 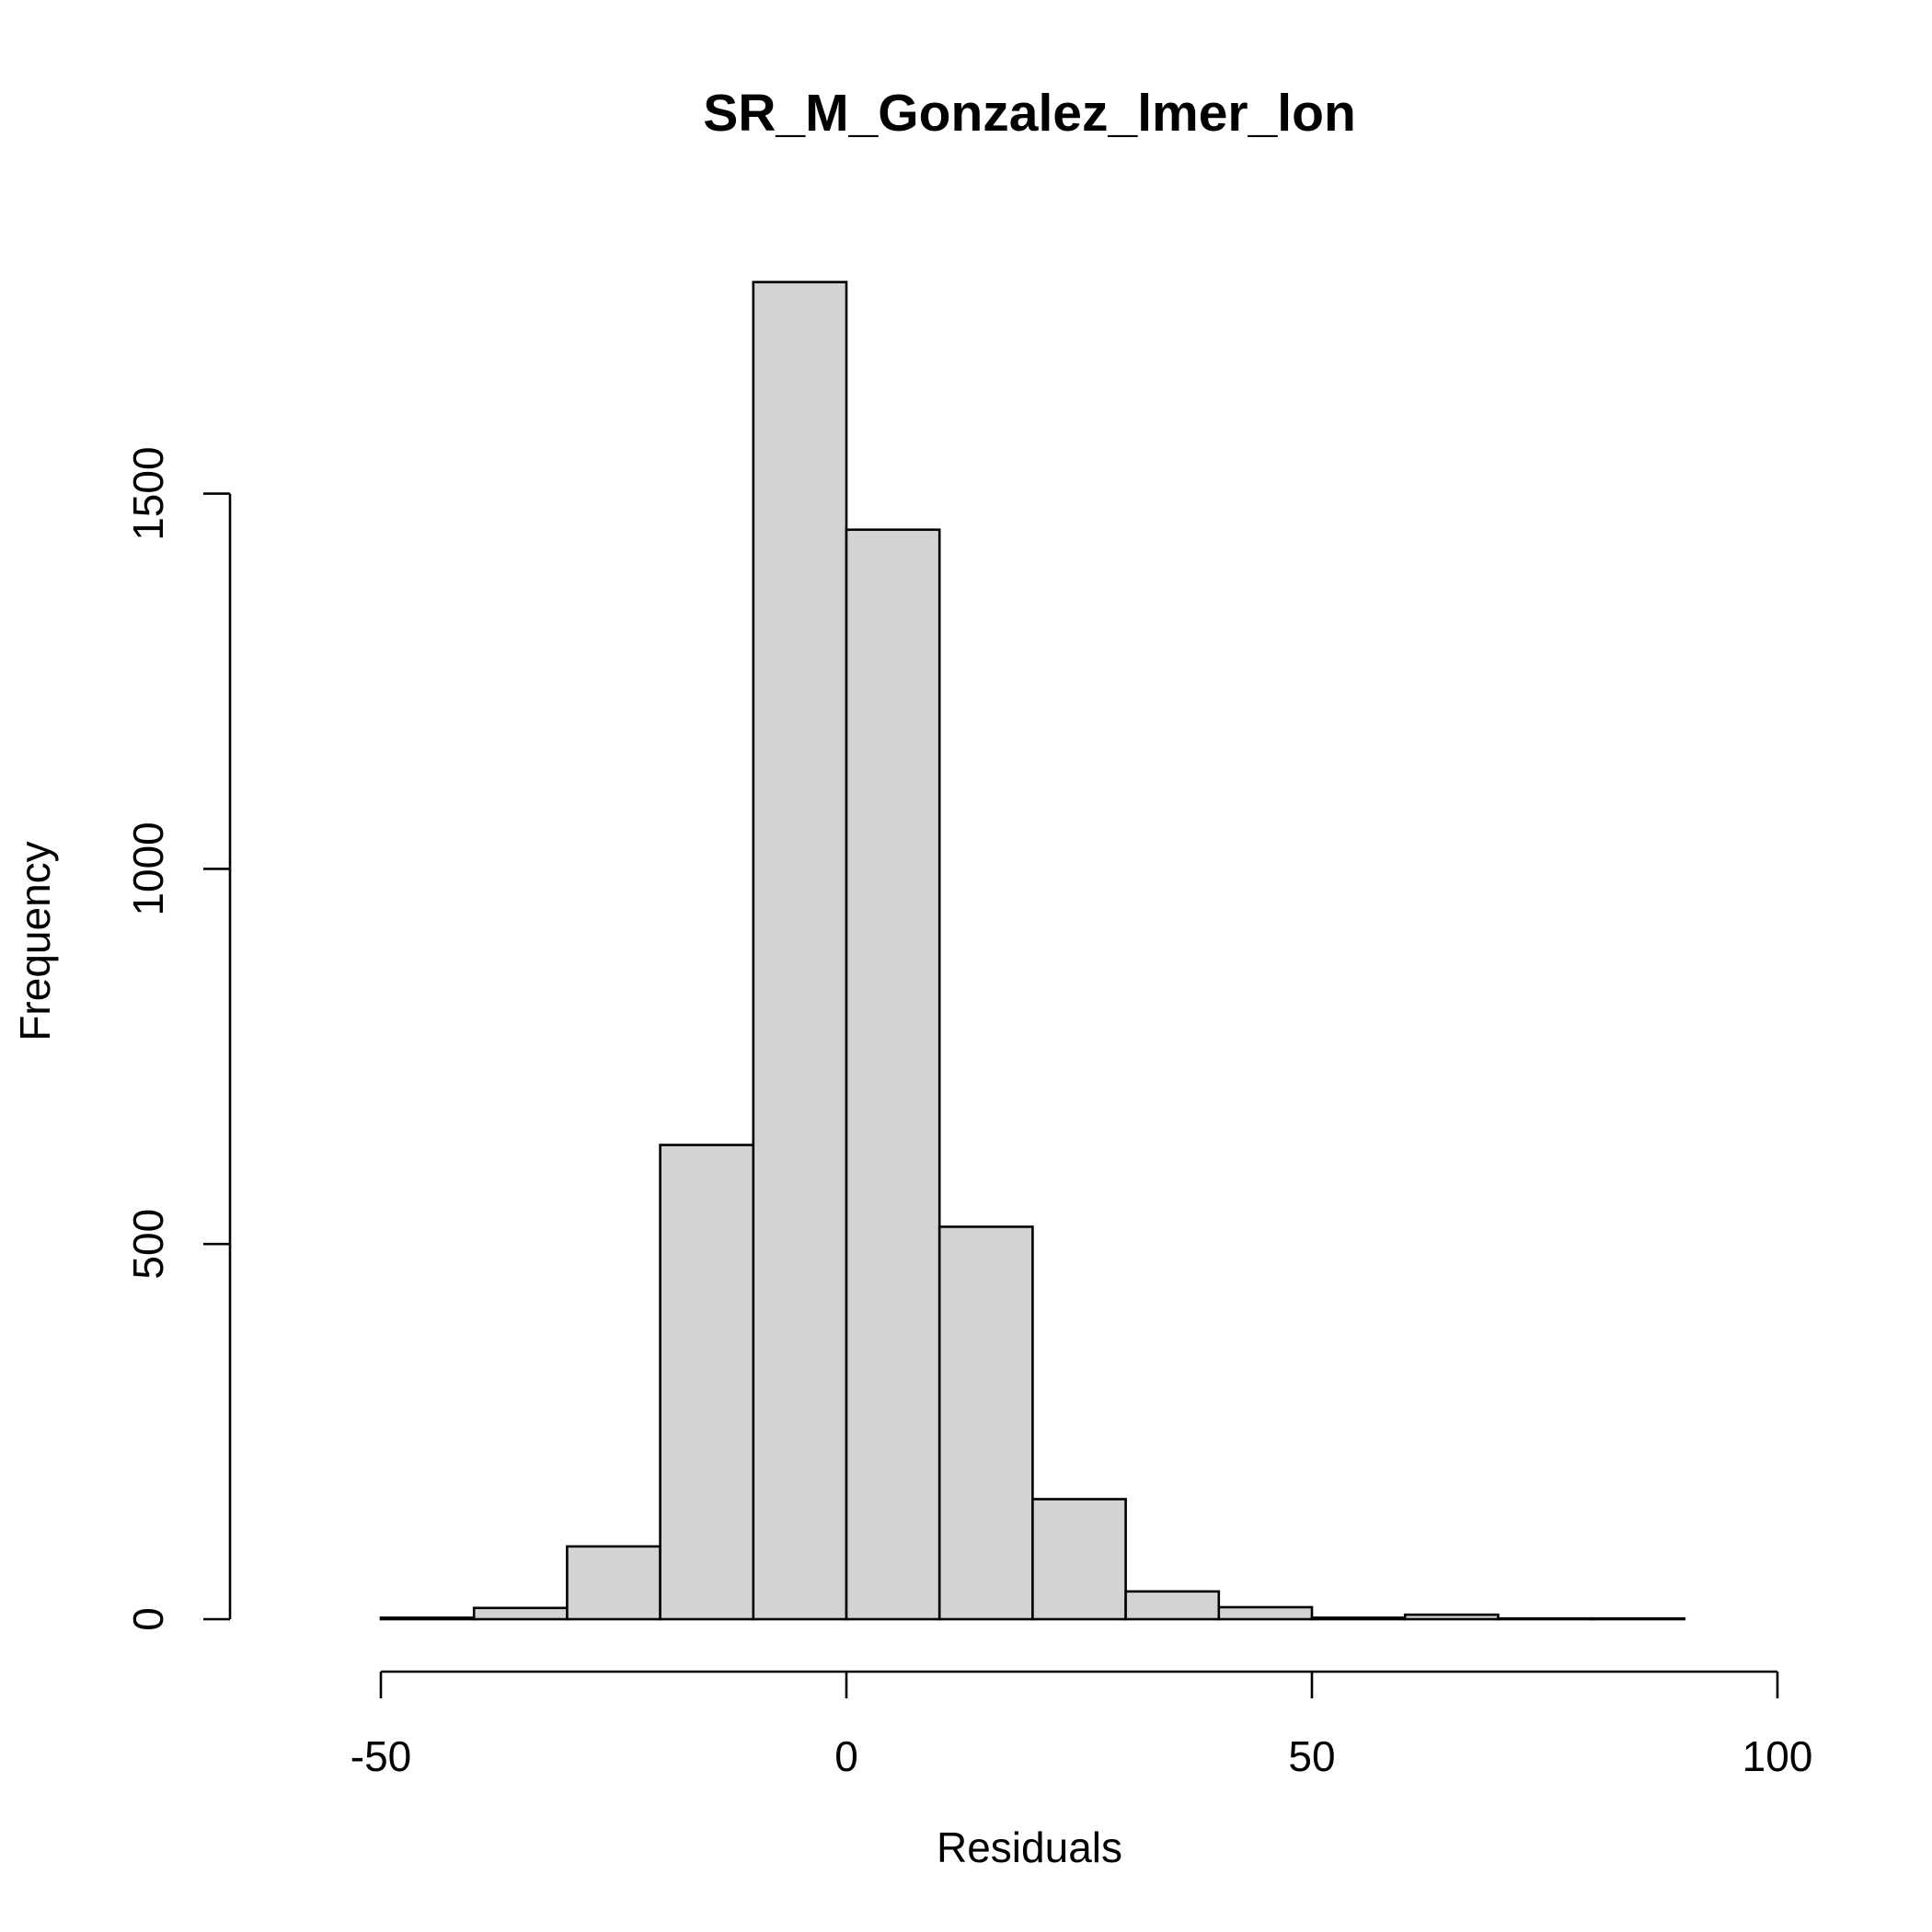 I want to click on x-tick-label: 100, so click(x=1777, y=1756).